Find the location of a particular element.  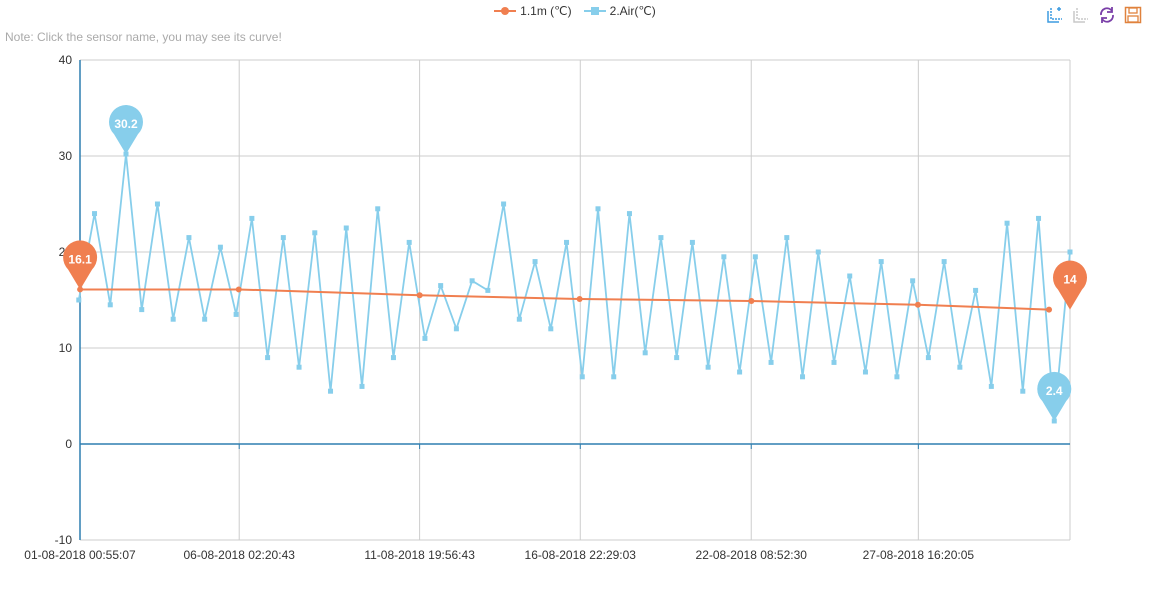

square-marker-icon is located at coordinates (594, 11).